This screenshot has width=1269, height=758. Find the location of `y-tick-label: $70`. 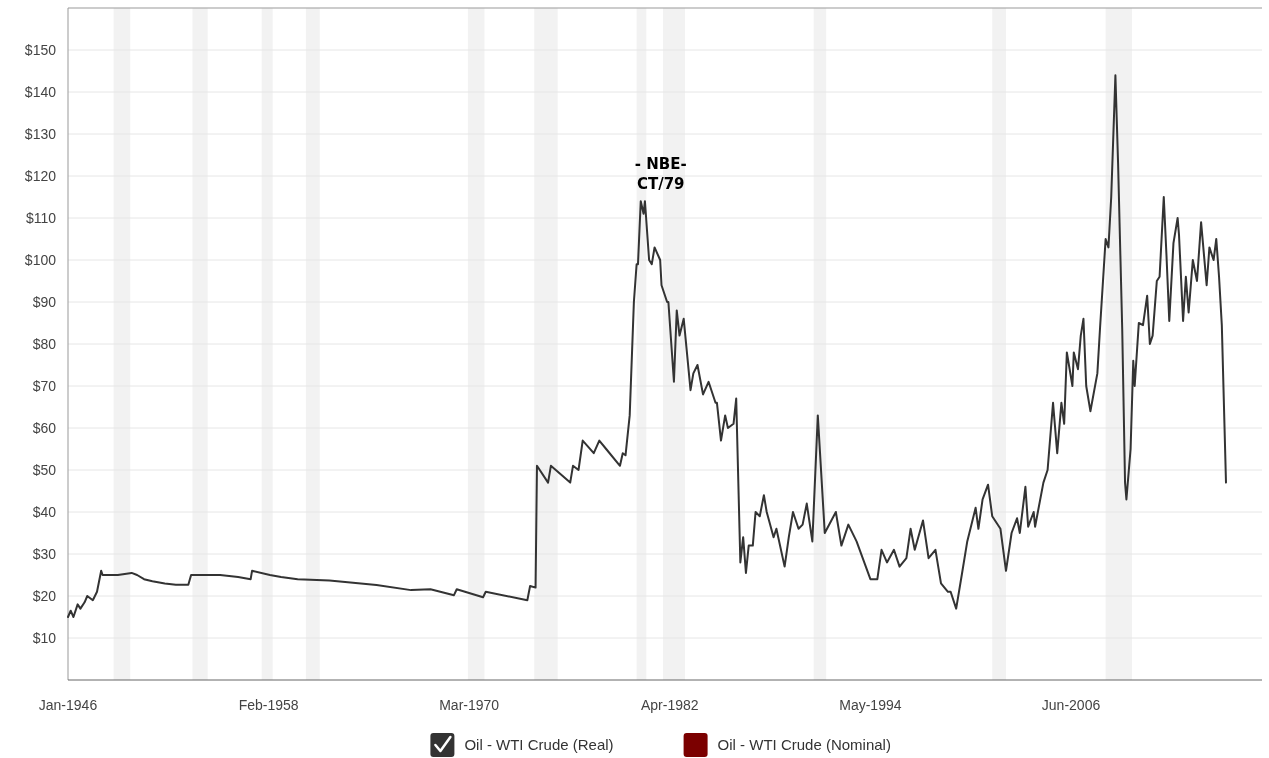

y-tick-label: $70 is located at coordinates (44, 385).